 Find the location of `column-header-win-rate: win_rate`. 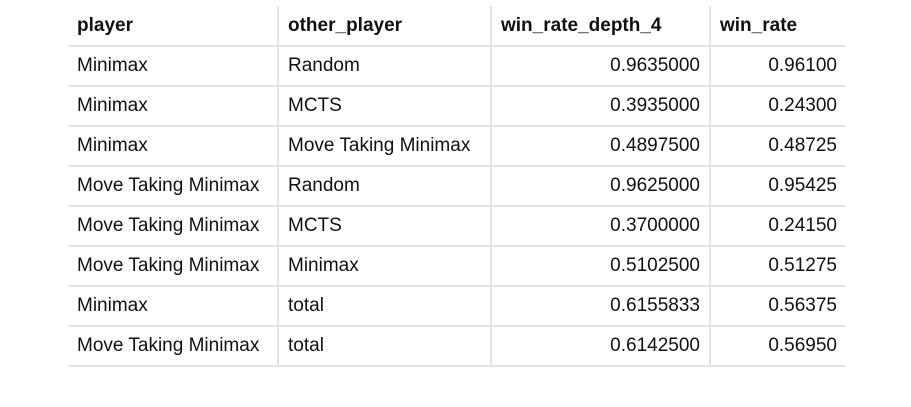

column-header-win-rate: win_rate is located at coordinates (777, 26).